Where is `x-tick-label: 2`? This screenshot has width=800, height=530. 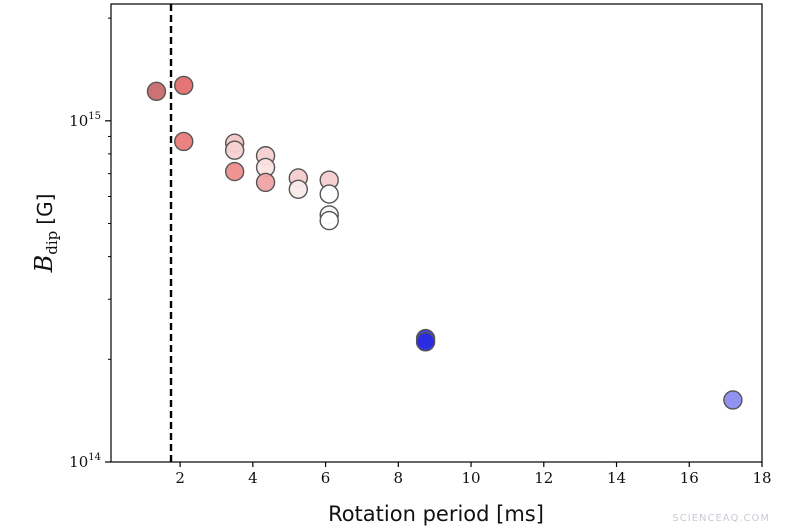
x-tick-label: 2 is located at coordinates (180, 478).